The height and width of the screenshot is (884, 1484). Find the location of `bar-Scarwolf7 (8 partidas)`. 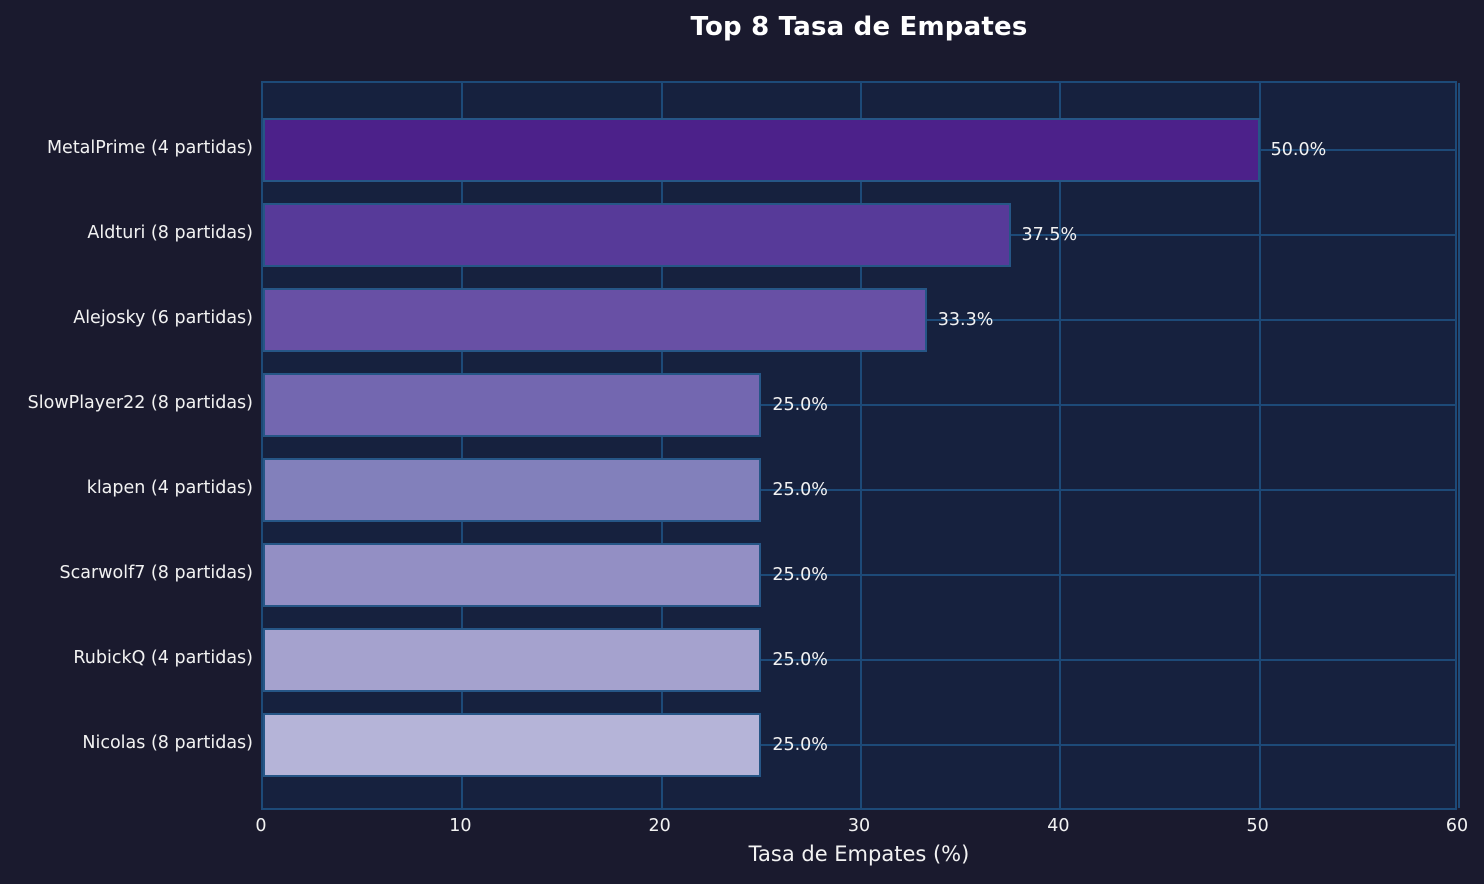

bar-Scarwolf7 (8 partidas) is located at coordinates (512, 575).